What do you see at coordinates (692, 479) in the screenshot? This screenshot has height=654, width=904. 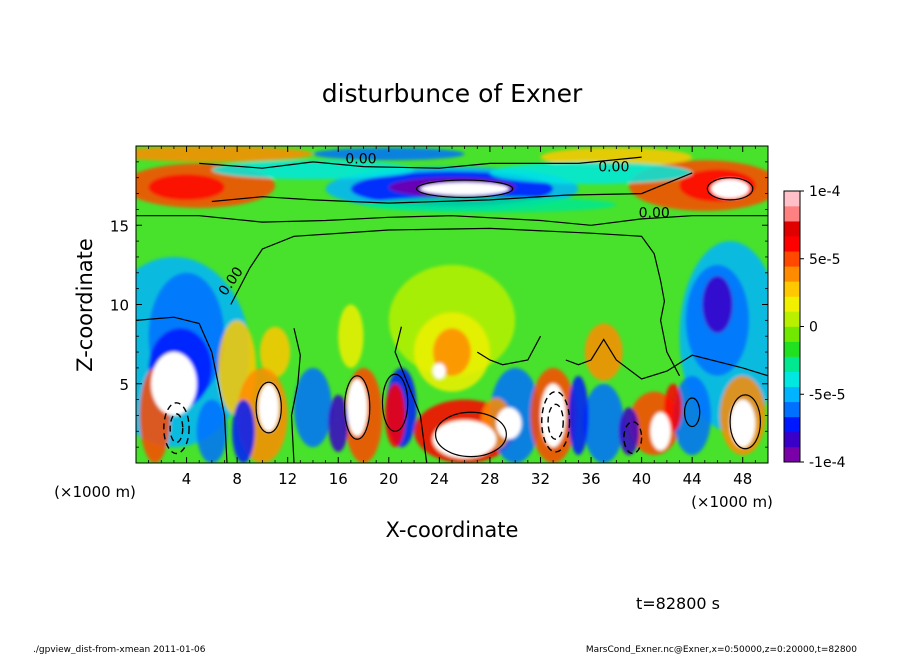 I see `x-tick-label: 44` at bounding box center [692, 479].